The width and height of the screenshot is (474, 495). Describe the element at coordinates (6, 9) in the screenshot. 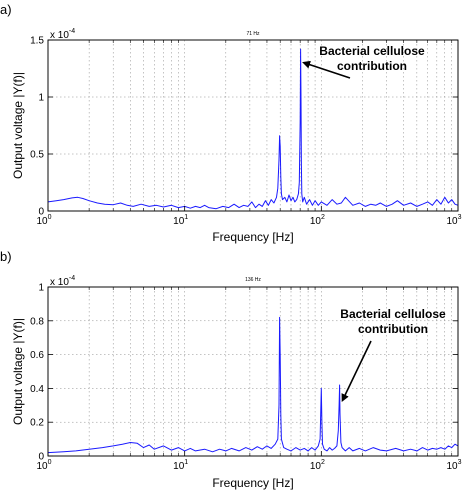

I see `panel-label: a)` at that location.